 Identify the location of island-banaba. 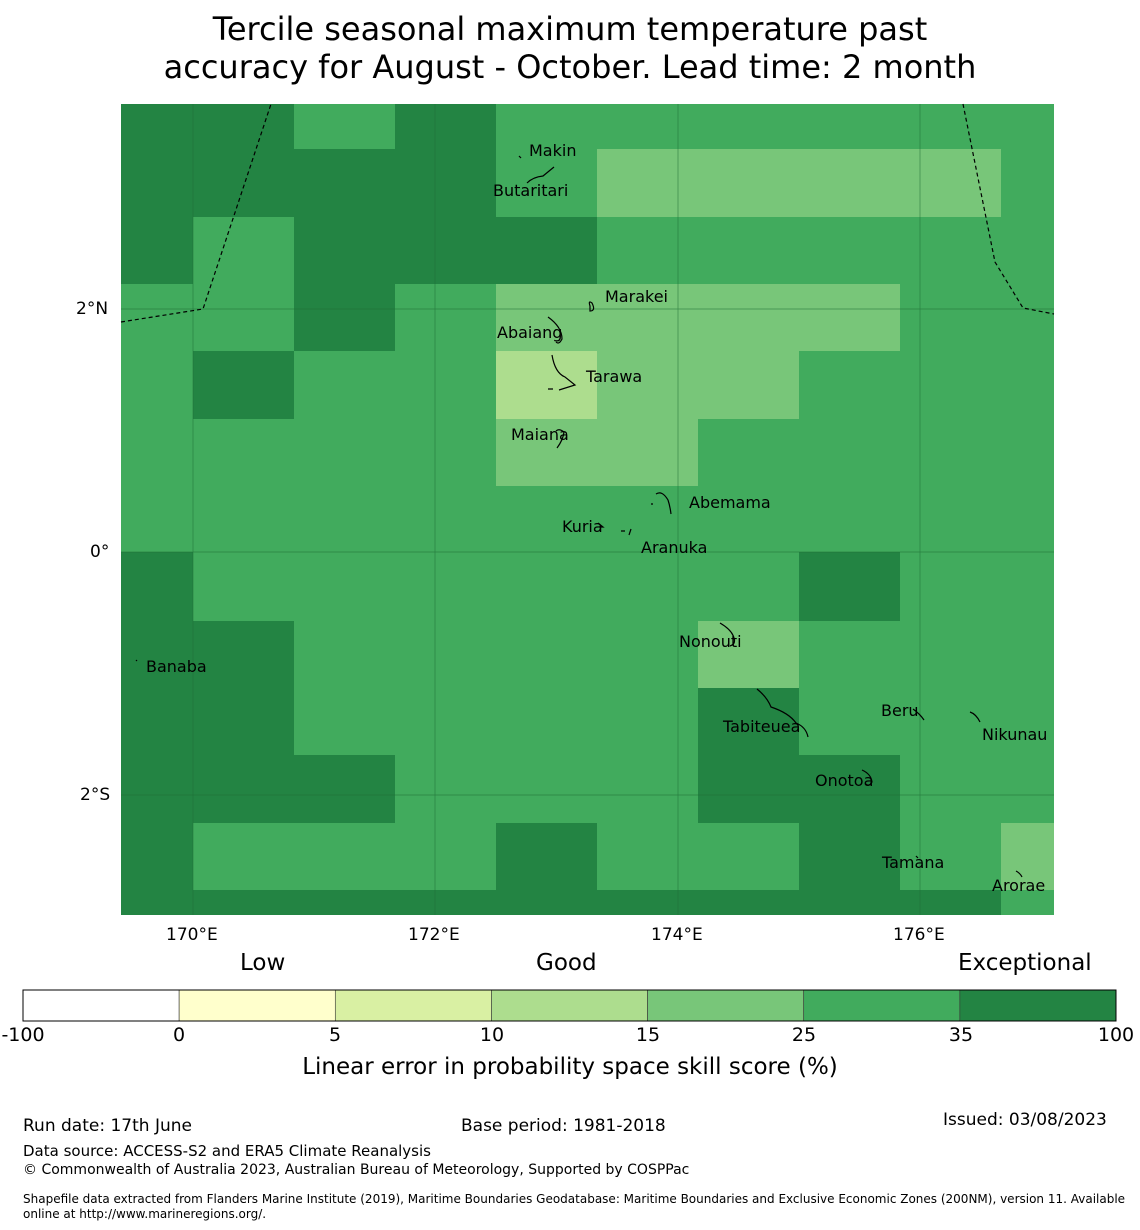
(136, 660).